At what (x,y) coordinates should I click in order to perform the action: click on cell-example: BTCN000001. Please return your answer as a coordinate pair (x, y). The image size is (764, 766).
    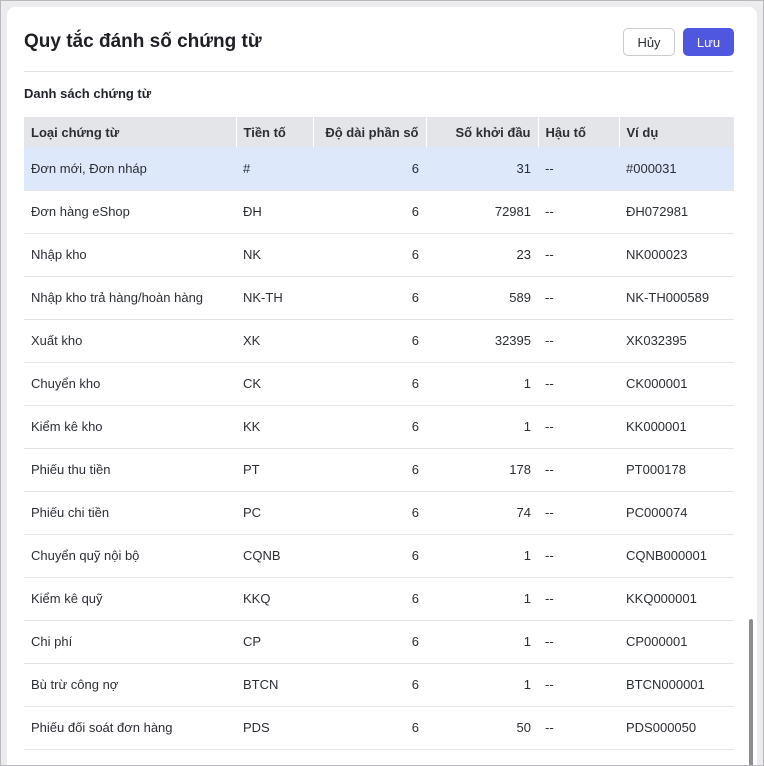
    Looking at the image, I should click on (676, 685).